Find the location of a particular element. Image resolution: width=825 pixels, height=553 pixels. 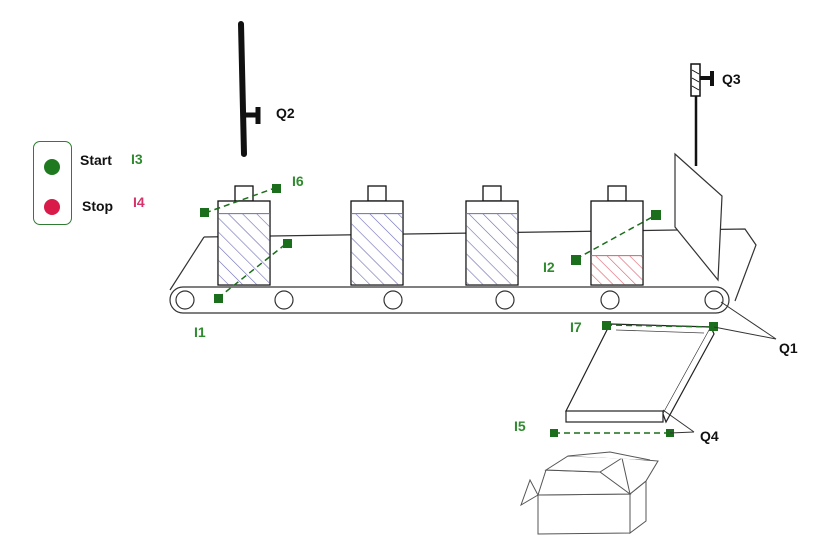

collection-box is located at coordinates (589, 493).